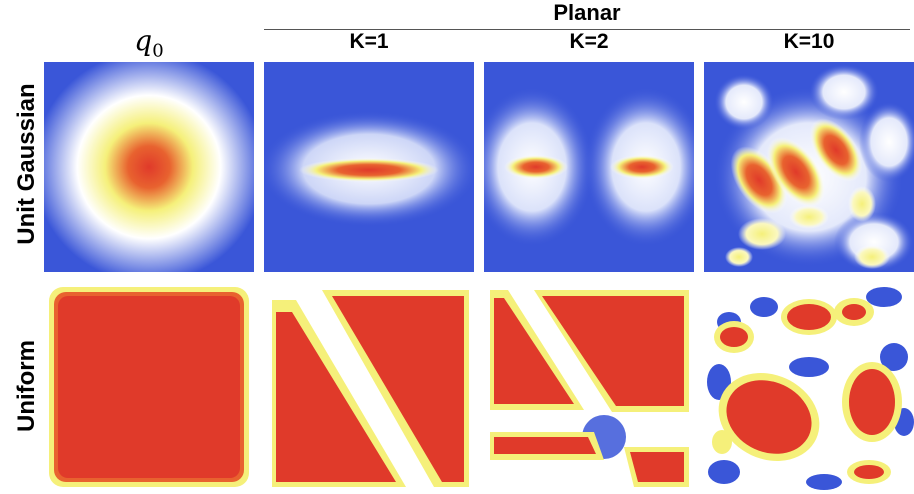  What do you see at coordinates (809, 167) in the screenshot?
I see `density-panel-gaussian-k10` at bounding box center [809, 167].